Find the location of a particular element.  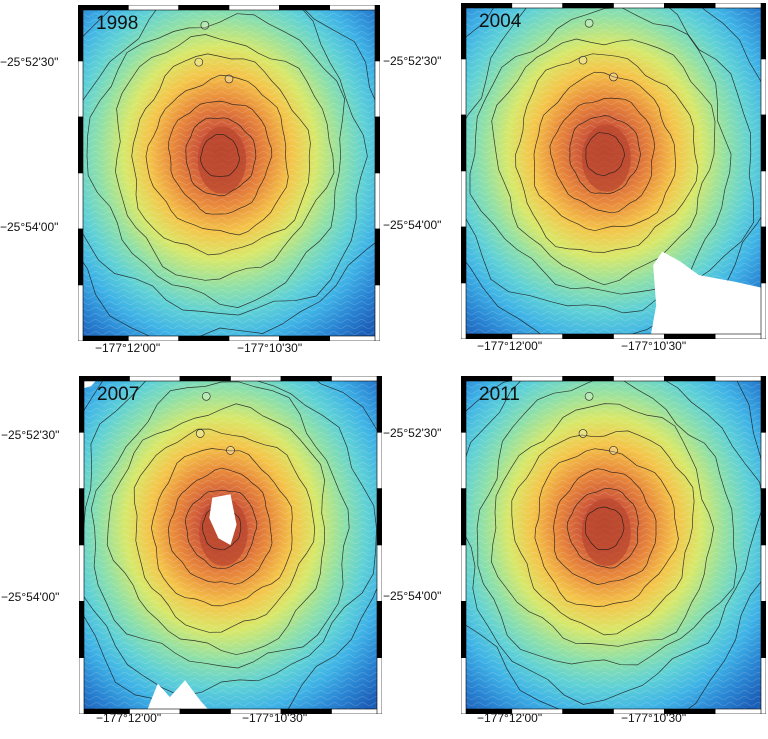

longitude-label: −177°12'00" is located at coordinates (510, 718).